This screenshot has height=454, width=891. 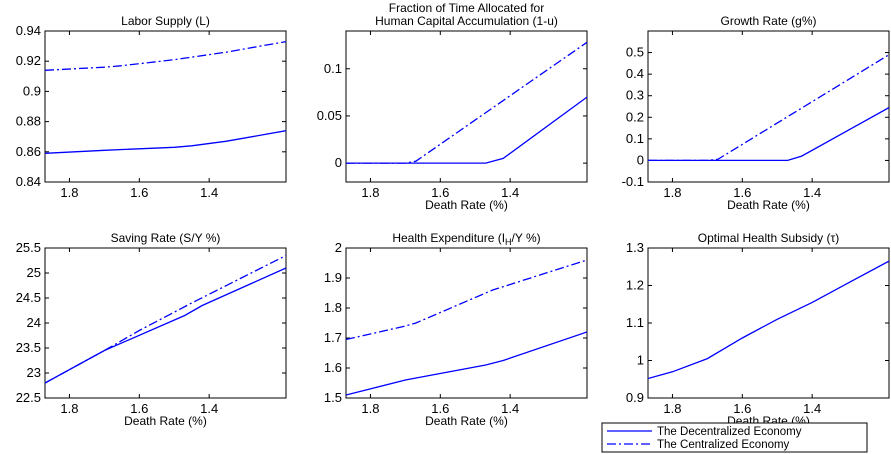 What do you see at coordinates (165, 21) in the screenshot?
I see `panel-title: Labor Supply (L)` at bounding box center [165, 21].